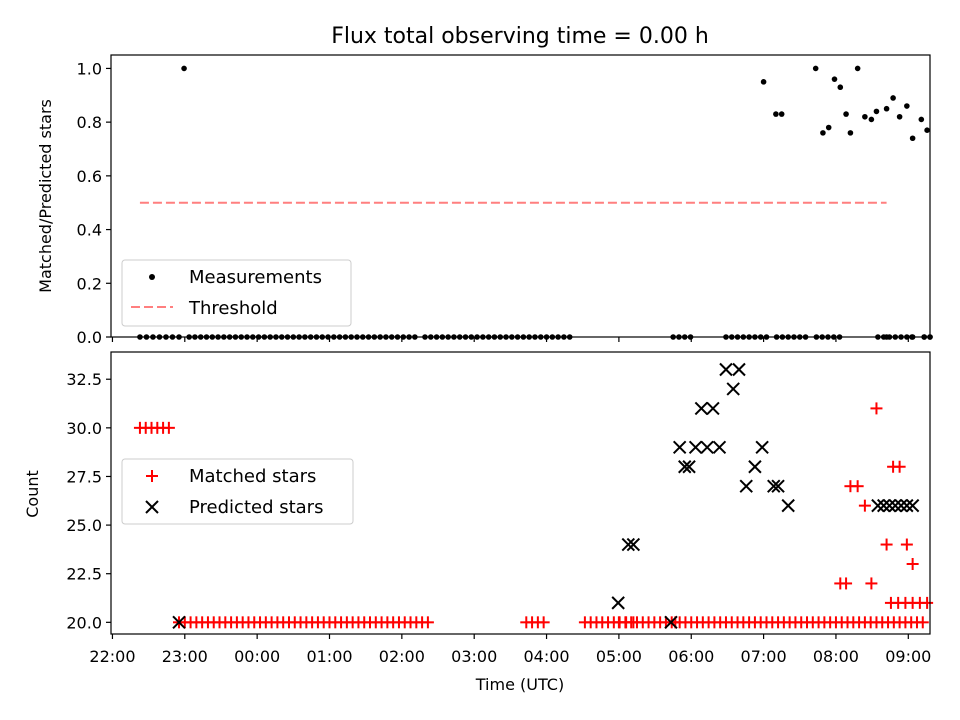  What do you see at coordinates (84, 574) in the screenshot?
I see `bottom-ytick-label: 22.5` at bounding box center [84, 574].